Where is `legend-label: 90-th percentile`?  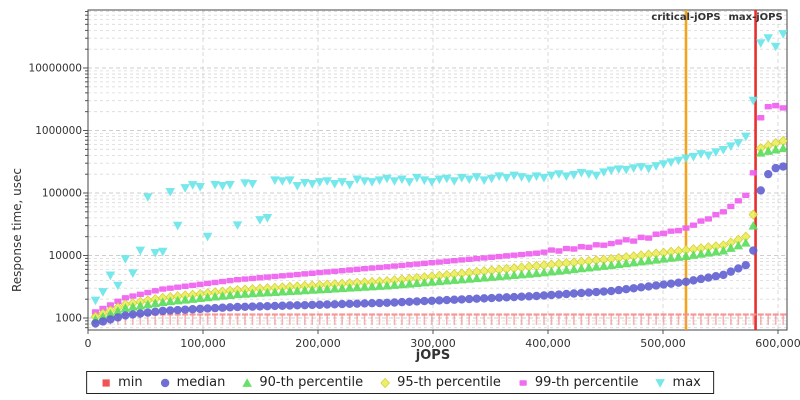
legend-label: 90-th percentile is located at coordinates (311, 382).